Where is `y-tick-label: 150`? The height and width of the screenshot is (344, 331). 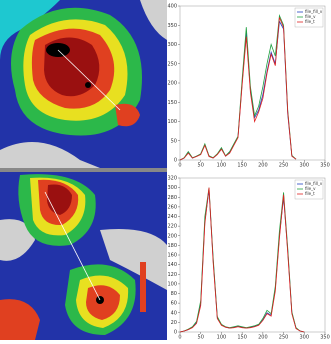
y-tick-label: 150 is located at coordinates (172, 103).